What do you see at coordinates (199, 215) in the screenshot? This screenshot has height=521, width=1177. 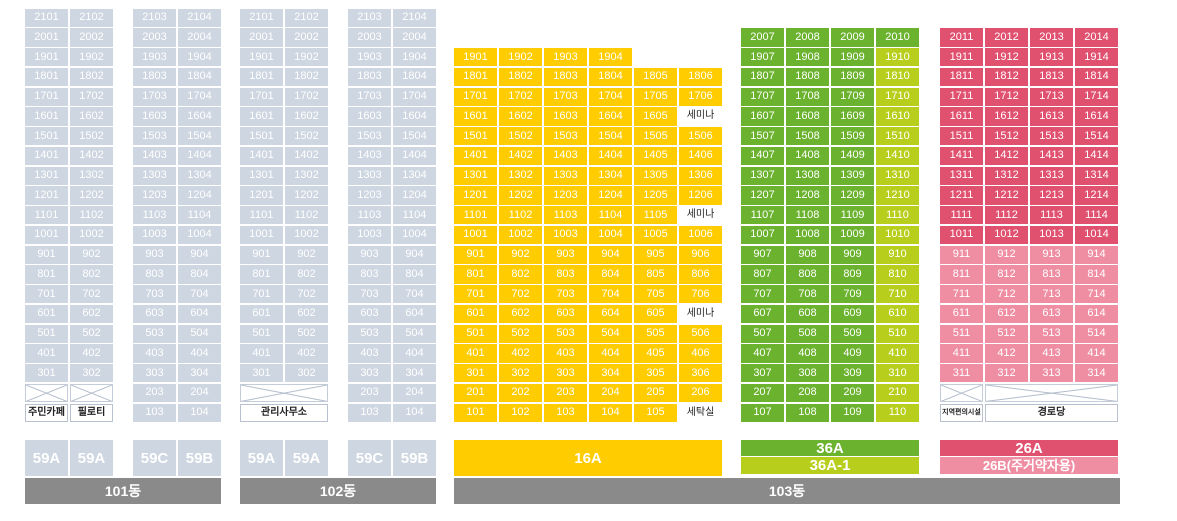 I see `unit-cell: 1104` at bounding box center [199, 215].